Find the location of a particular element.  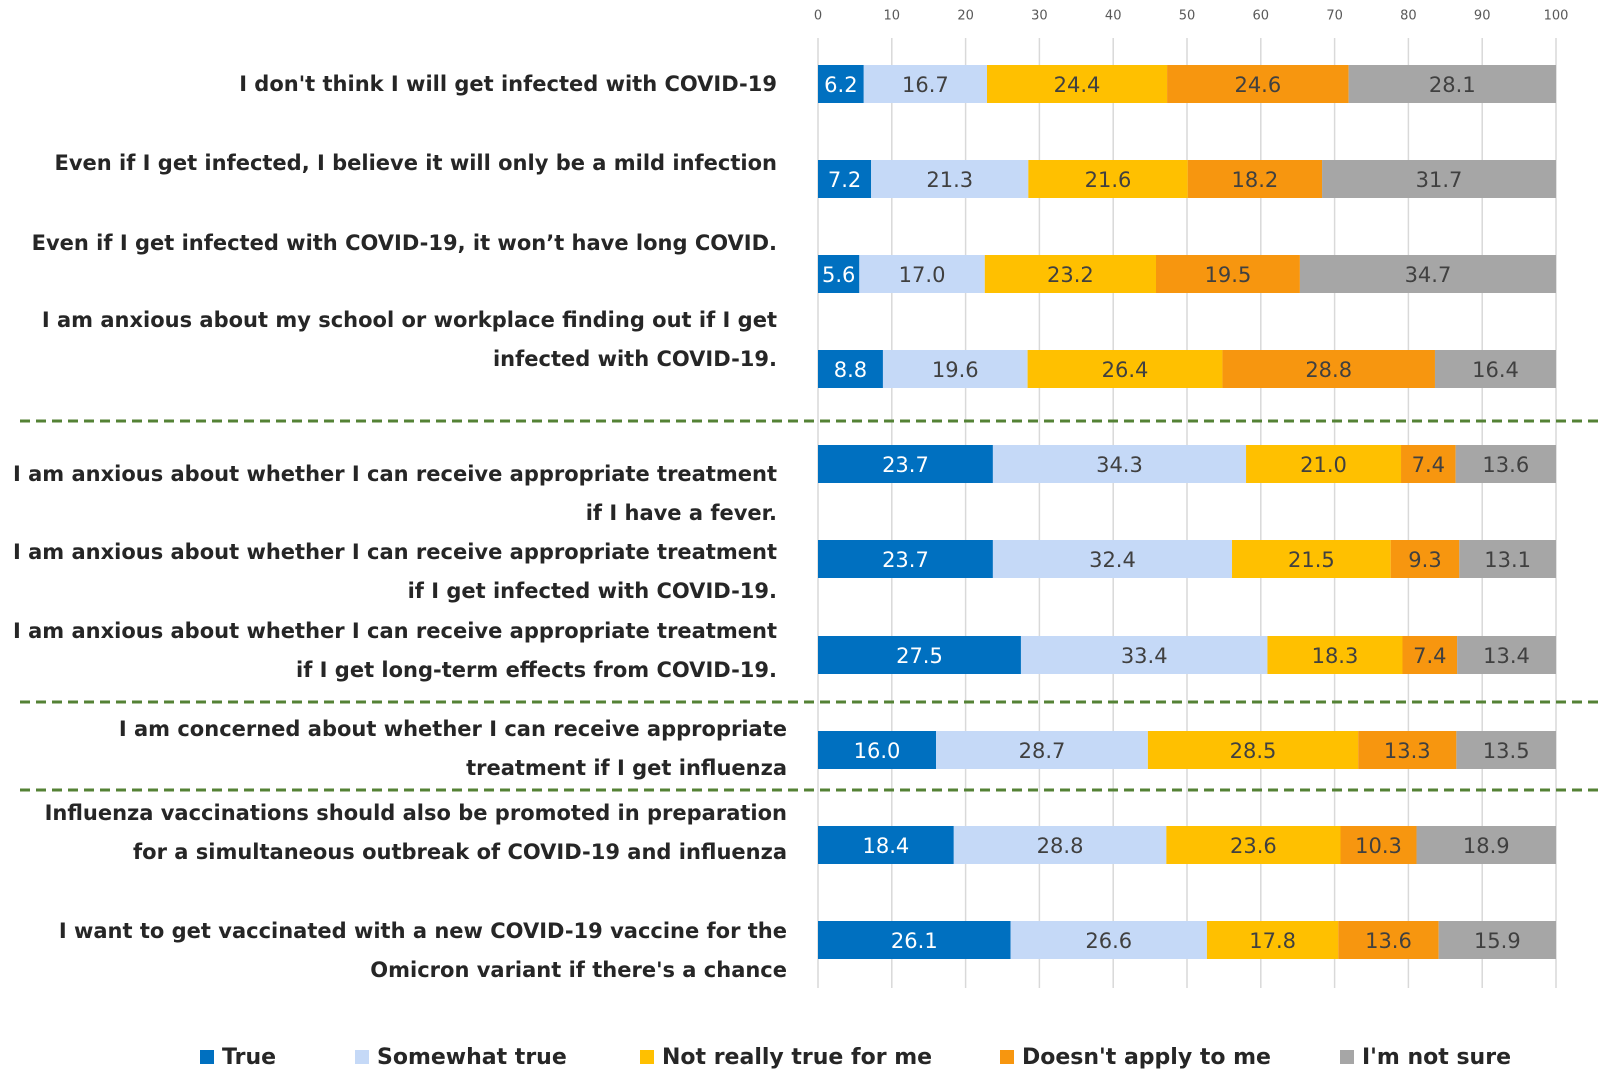

data-label: 6.2 is located at coordinates (840, 85).